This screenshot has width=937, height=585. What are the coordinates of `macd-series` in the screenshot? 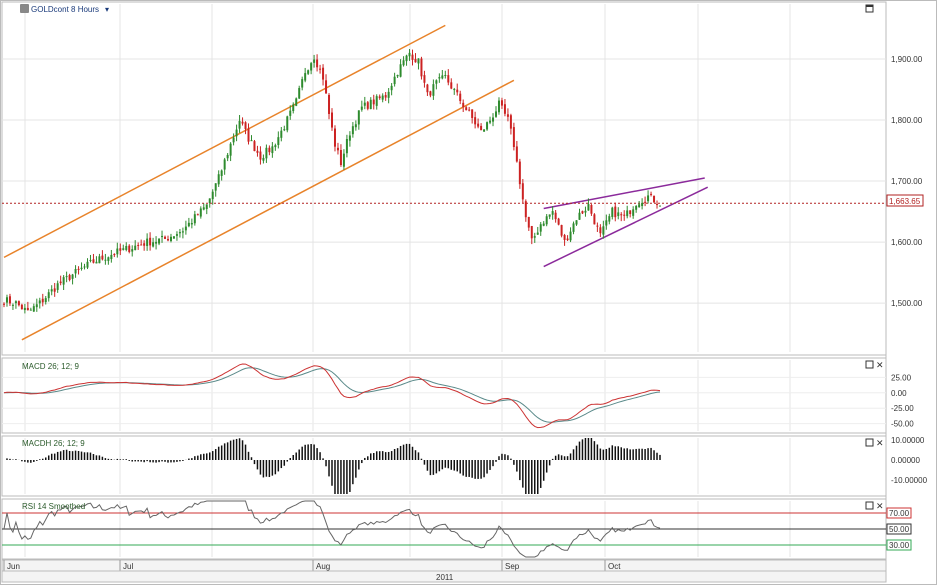 It's located at (332, 396).